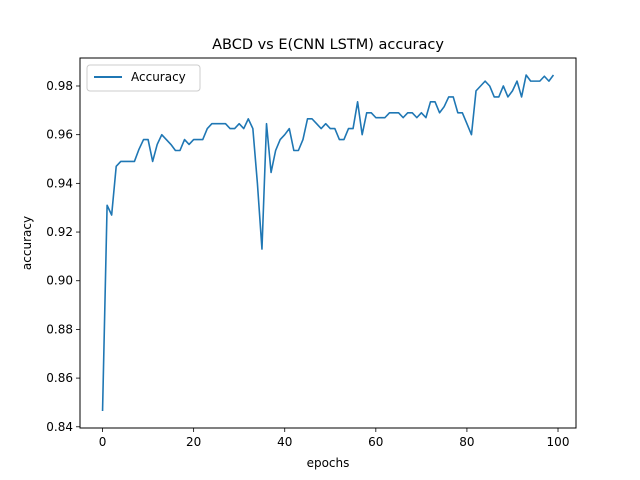 The height and width of the screenshot is (480, 640). Describe the element at coordinates (193, 442) in the screenshot. I see `x-tick-label: 20` at that location.